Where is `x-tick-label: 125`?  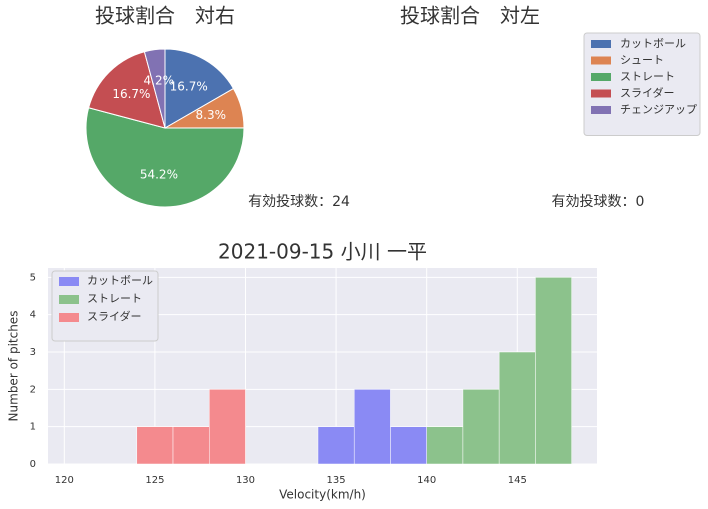 x-tick-label: 125 is located at coordinates (154, 480).